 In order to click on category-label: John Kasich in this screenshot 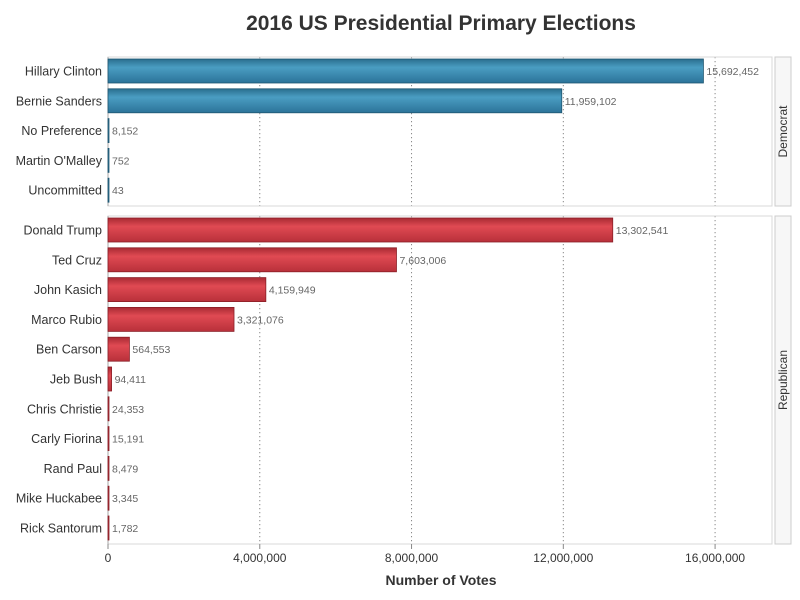, I will do `click(68, 290)`.